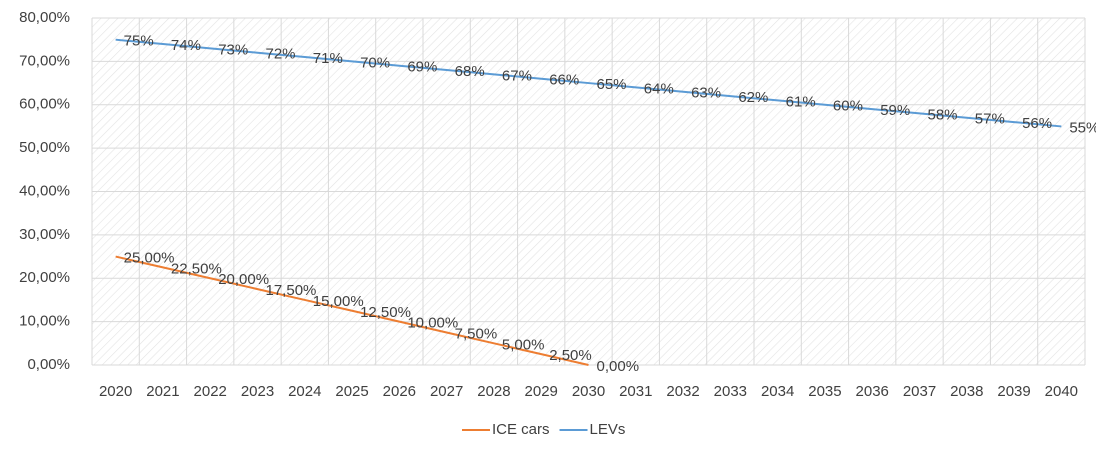  Describe the element at coordinates (44, 104) in the screenshot. I see `y-tick-label: 60,00%` at that location.